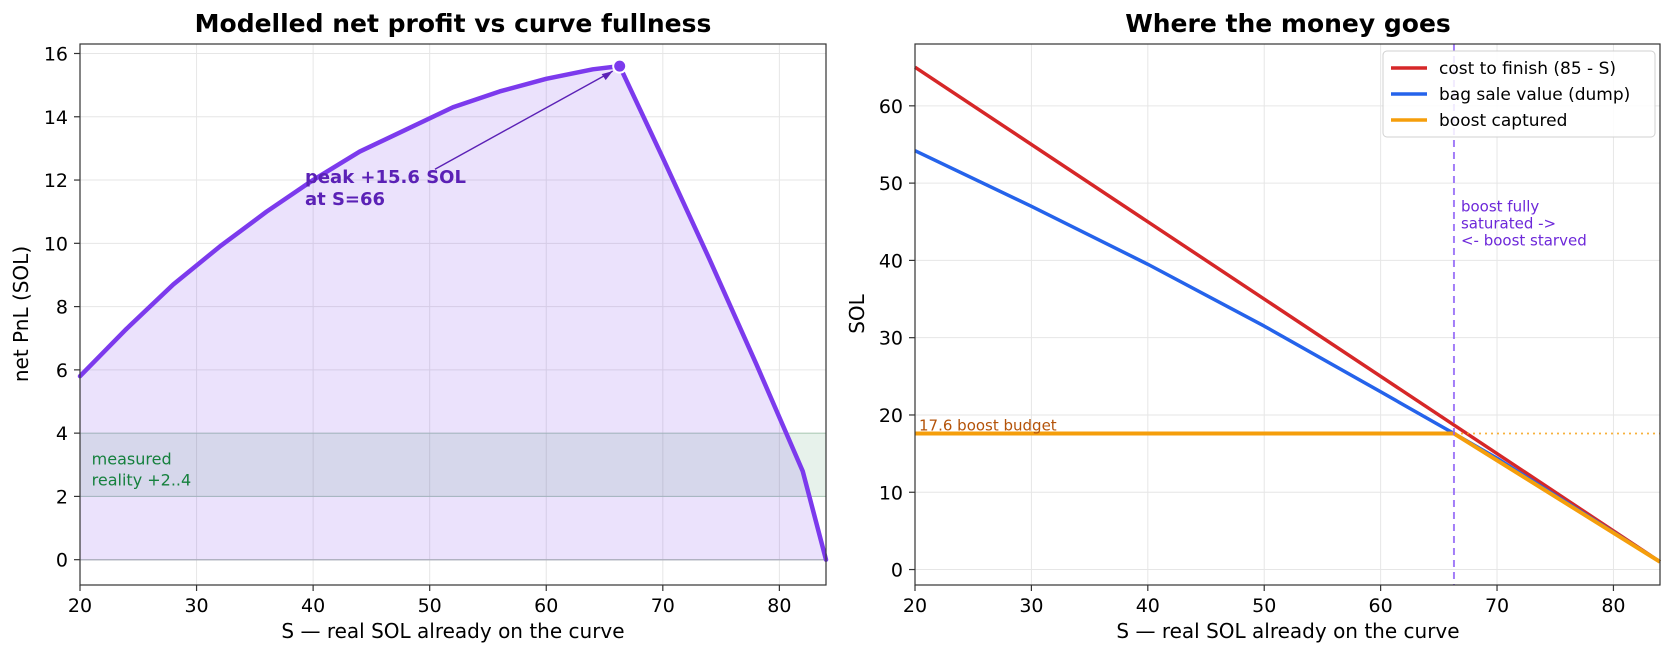 The width and height of the screenshot is (1669, 655). What do you see at coordinates (1524, 224) in the screenshot?
I see `saturation-label: boost fully saturated -> <- boost starved` at bounding box center [1524, 224].